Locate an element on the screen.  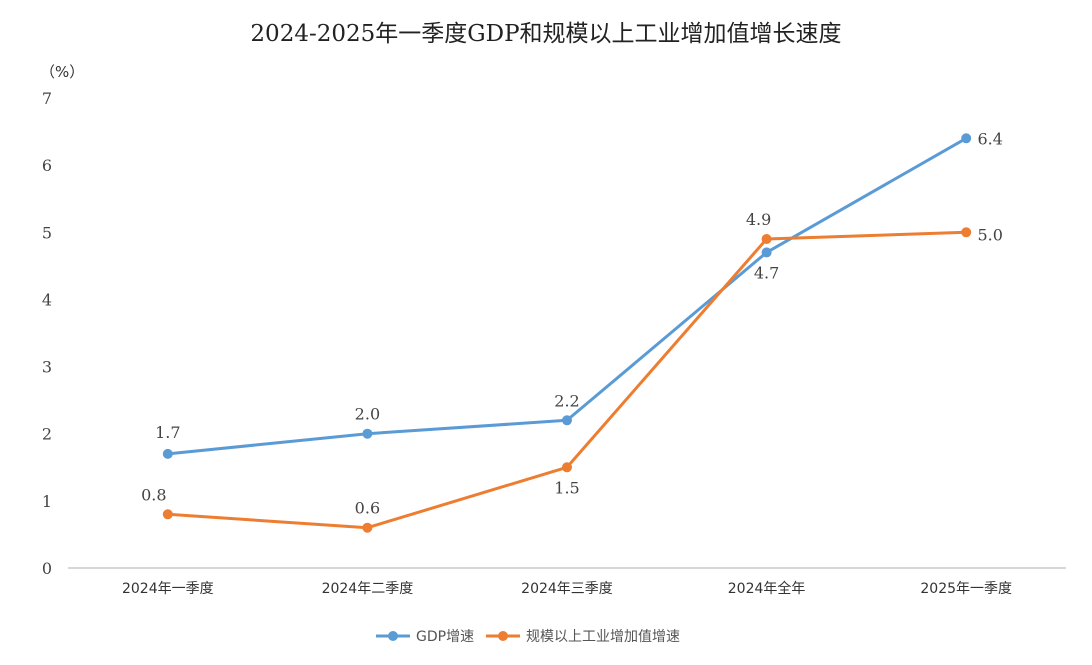
data-label: 4.9 is located at coordinates (758, 219).